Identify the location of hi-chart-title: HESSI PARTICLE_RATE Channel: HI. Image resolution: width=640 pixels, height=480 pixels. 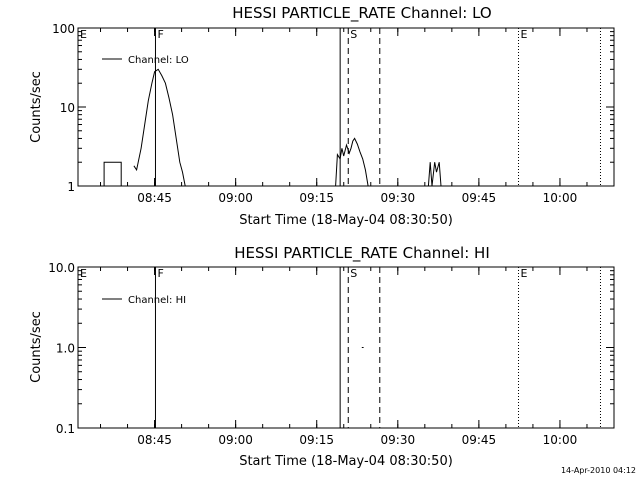
(362, 253).